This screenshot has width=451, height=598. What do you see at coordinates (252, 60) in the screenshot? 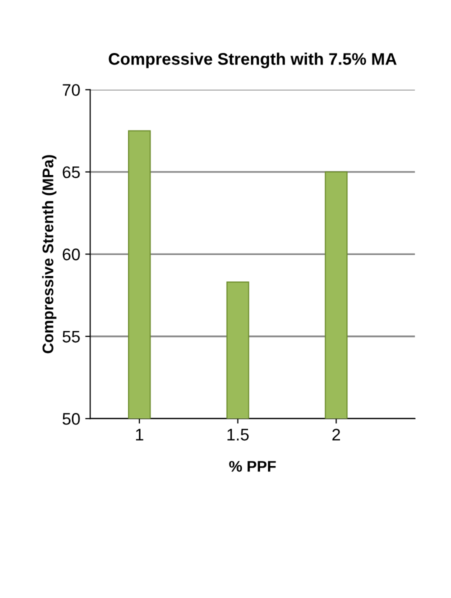
I see `chart-title: Compressive Strength with 7.5% MA` at bounding box center [252, 60].